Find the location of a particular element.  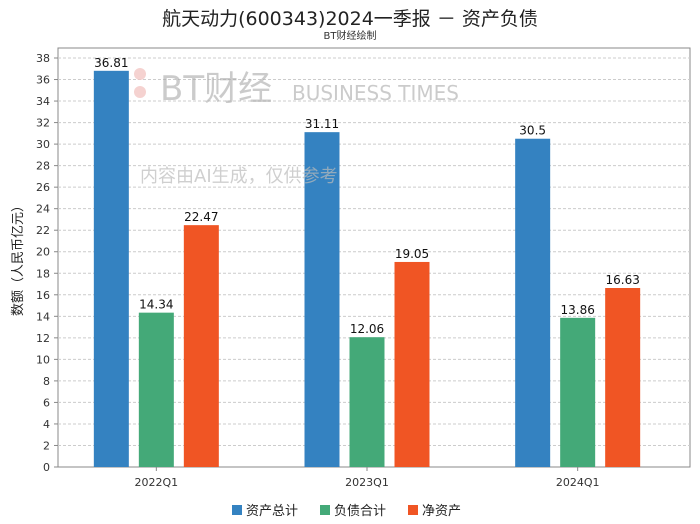

y-axis-label: 数额（人民币亿元） is located at coordinates (18, 257).